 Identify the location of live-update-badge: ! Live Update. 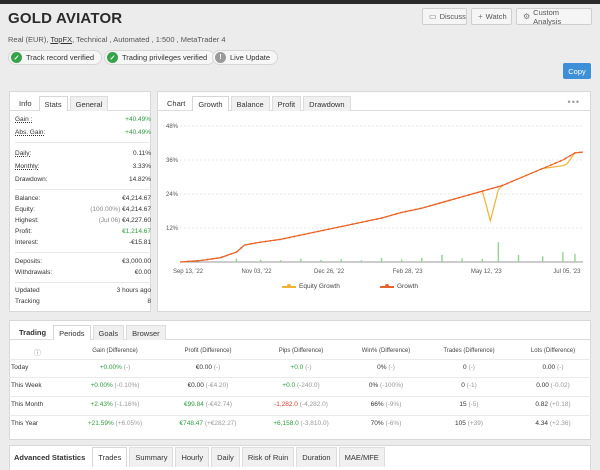
(245, 57).